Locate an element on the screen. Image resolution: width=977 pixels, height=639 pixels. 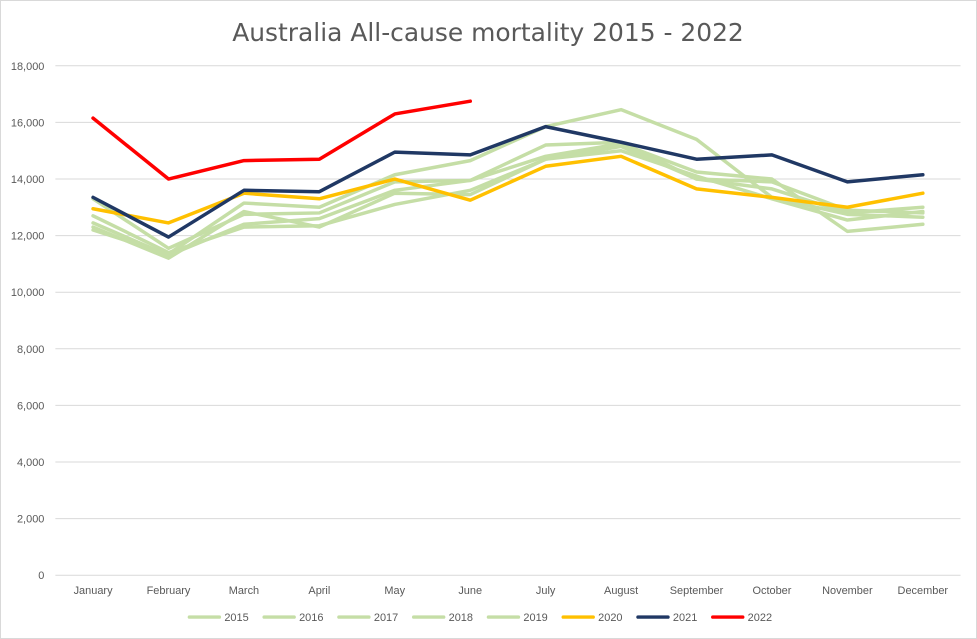
x-tick-label: July is located at coordinates (546, 591).